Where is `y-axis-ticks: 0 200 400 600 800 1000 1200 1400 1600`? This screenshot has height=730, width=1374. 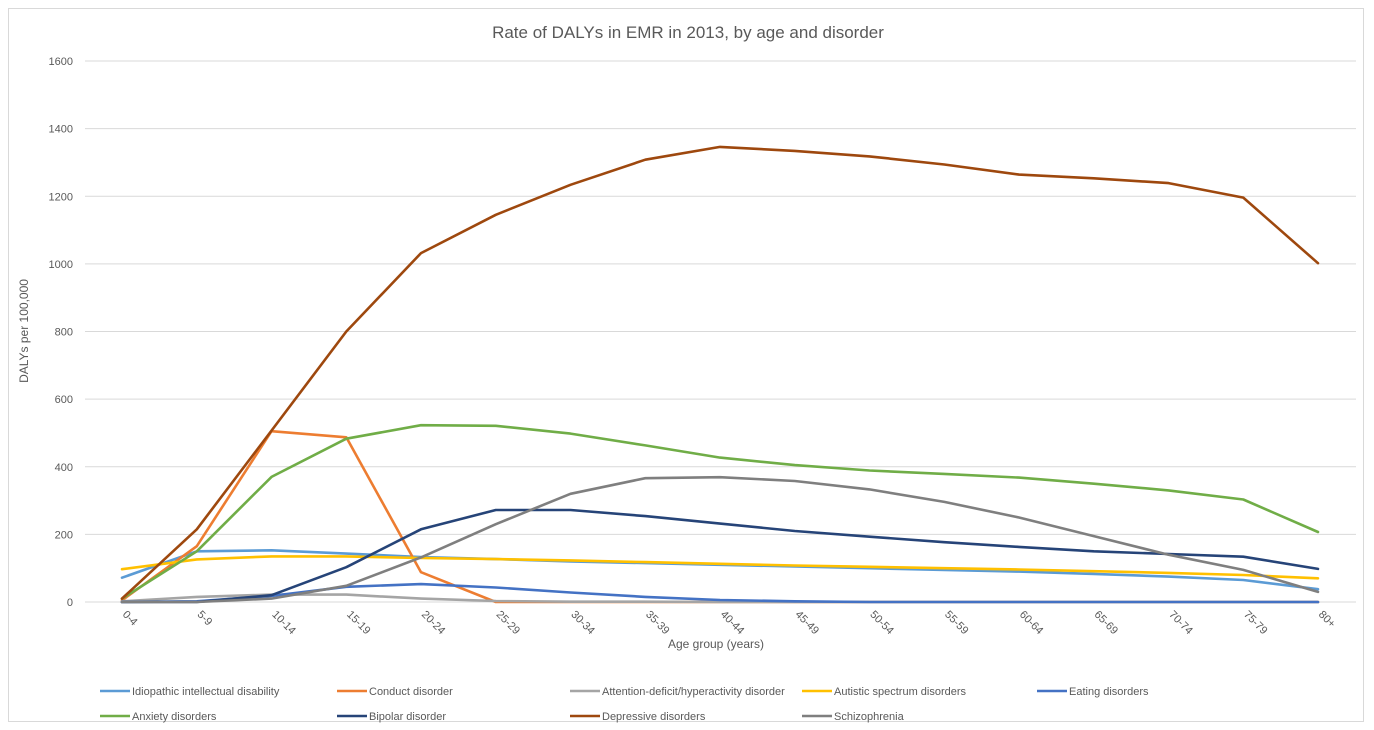 y-axis-ticks: 0 200 400 600 800 1000 1200 1400 1600 is located at coordinates (61, 332).